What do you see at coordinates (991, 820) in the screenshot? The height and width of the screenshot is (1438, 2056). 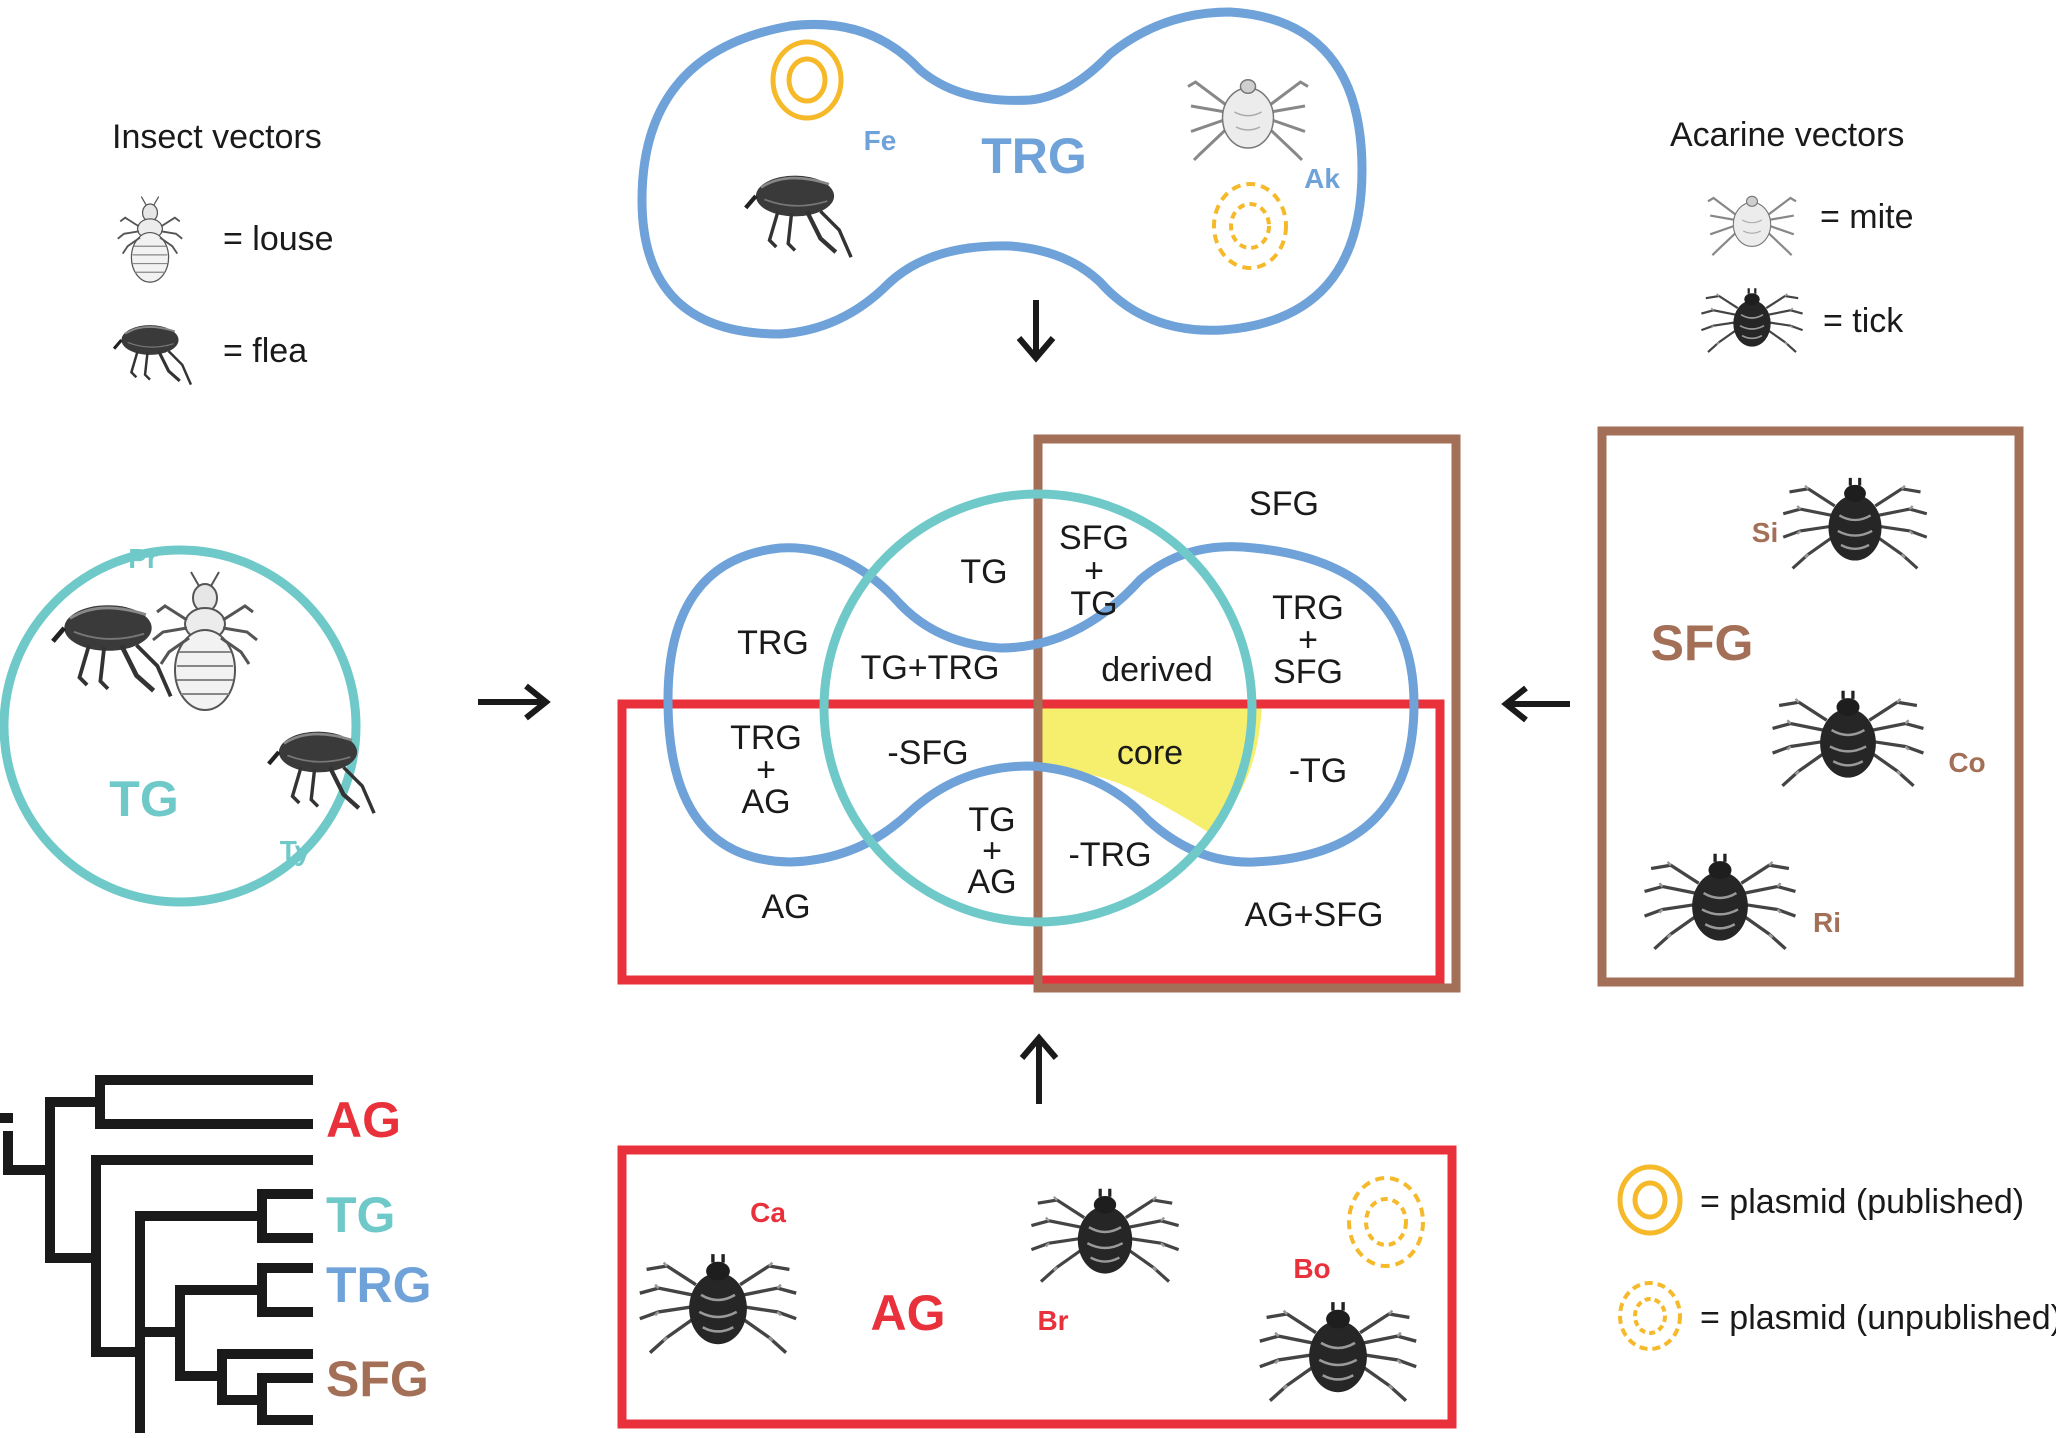 I see `region-tg-ag-1: TG` at bounding box center [991, 820].